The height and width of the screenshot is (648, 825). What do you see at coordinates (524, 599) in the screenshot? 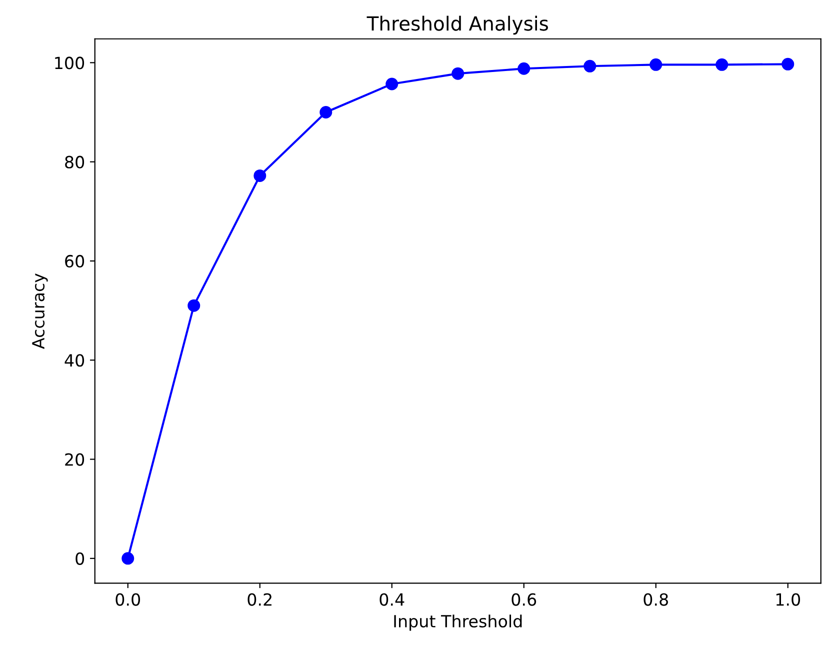
I see `x-tick-label: 0.6` at bounding box center [524, 599].